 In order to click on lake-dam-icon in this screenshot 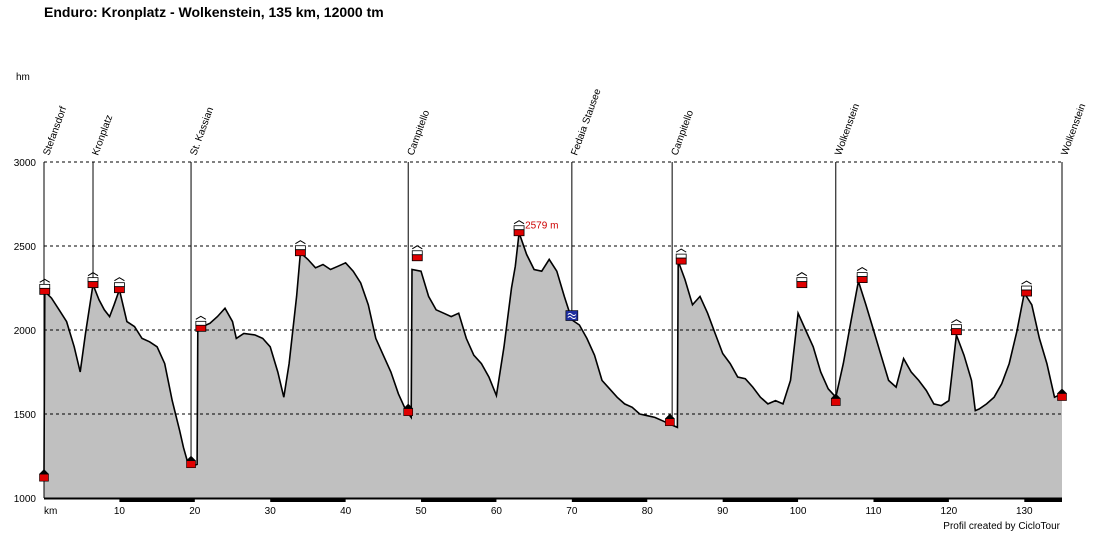, I will do `click(572, 315)`.